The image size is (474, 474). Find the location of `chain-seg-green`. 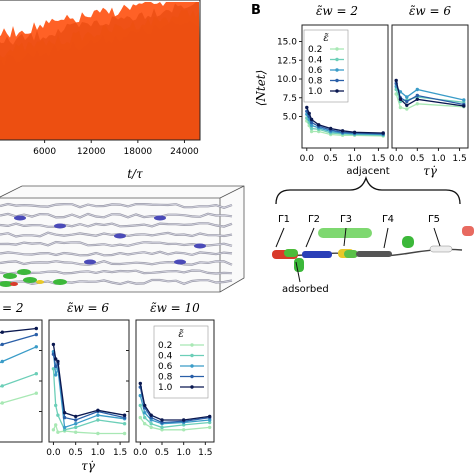

chain-seg-green is located at coordinates (351, 254).